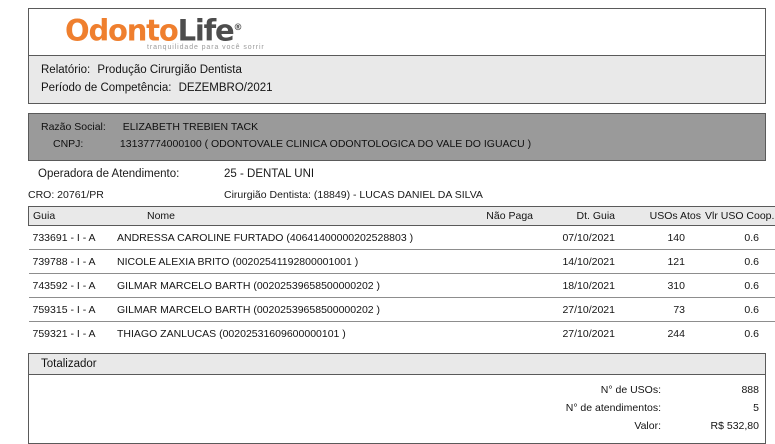 This screenshot has width=775, height=444. I want to click on cro-group: CRO: 20761/PR, so click(66, 195).